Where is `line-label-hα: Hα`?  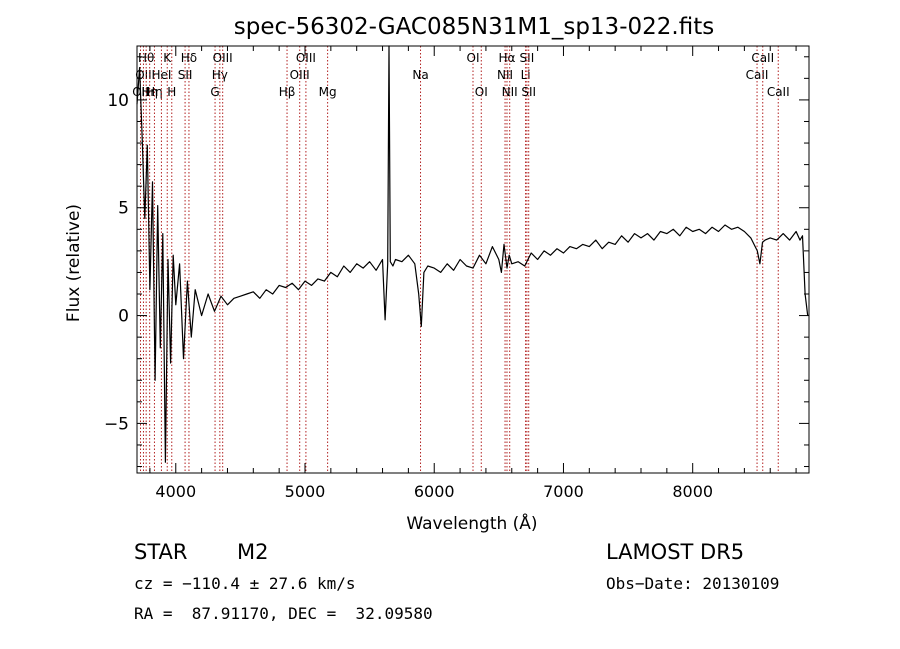 line-label-hα: Hα is located at coordinates (507, 58).